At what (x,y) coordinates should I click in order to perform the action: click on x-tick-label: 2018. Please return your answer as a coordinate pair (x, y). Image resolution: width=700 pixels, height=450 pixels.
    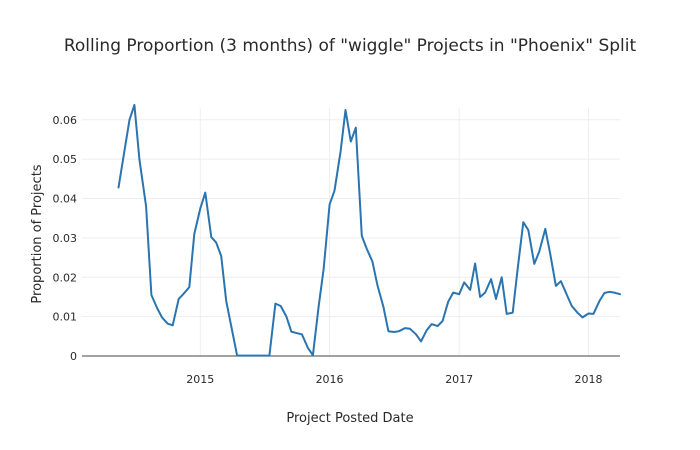
    Looking at the image, I should click on (588, 379).